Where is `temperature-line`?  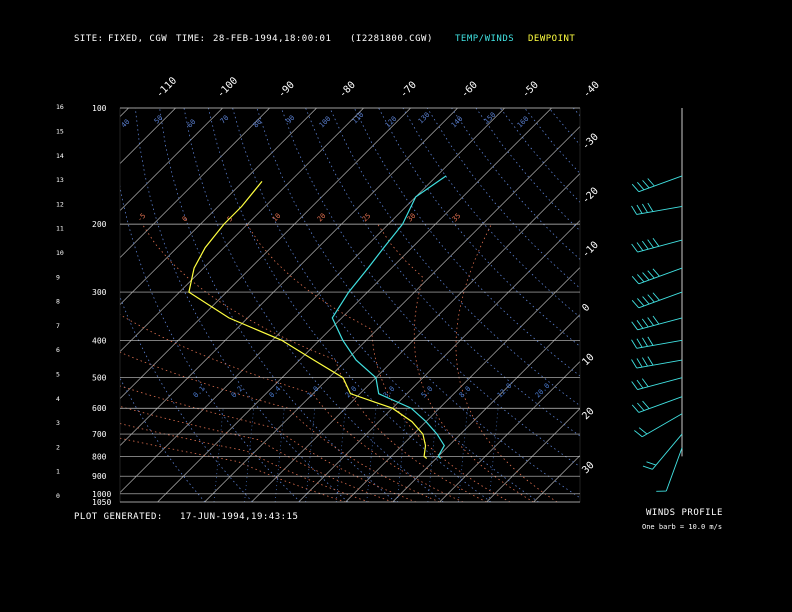
temperature-line is located at coordinates (389, 317).